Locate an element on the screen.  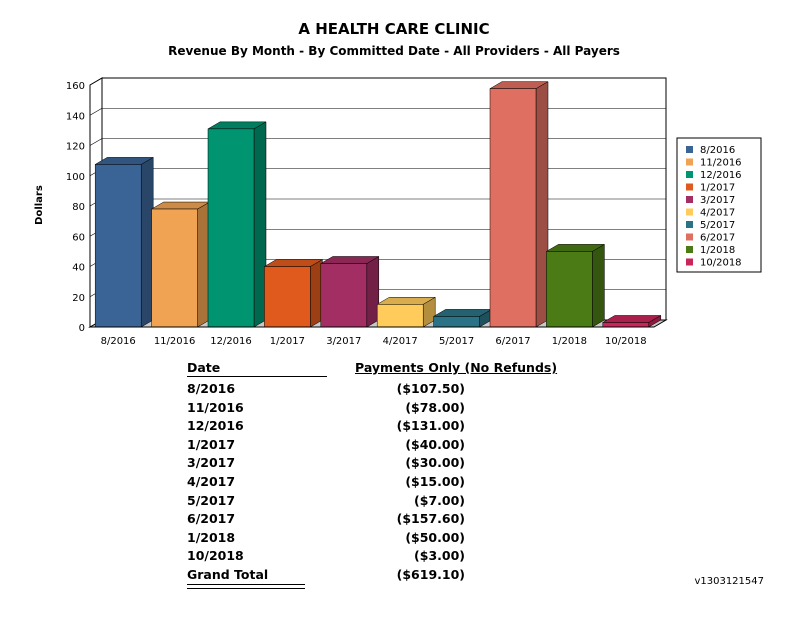
grand-total-row: Grand Total ($619.10) is located at coordinates (387, 576).